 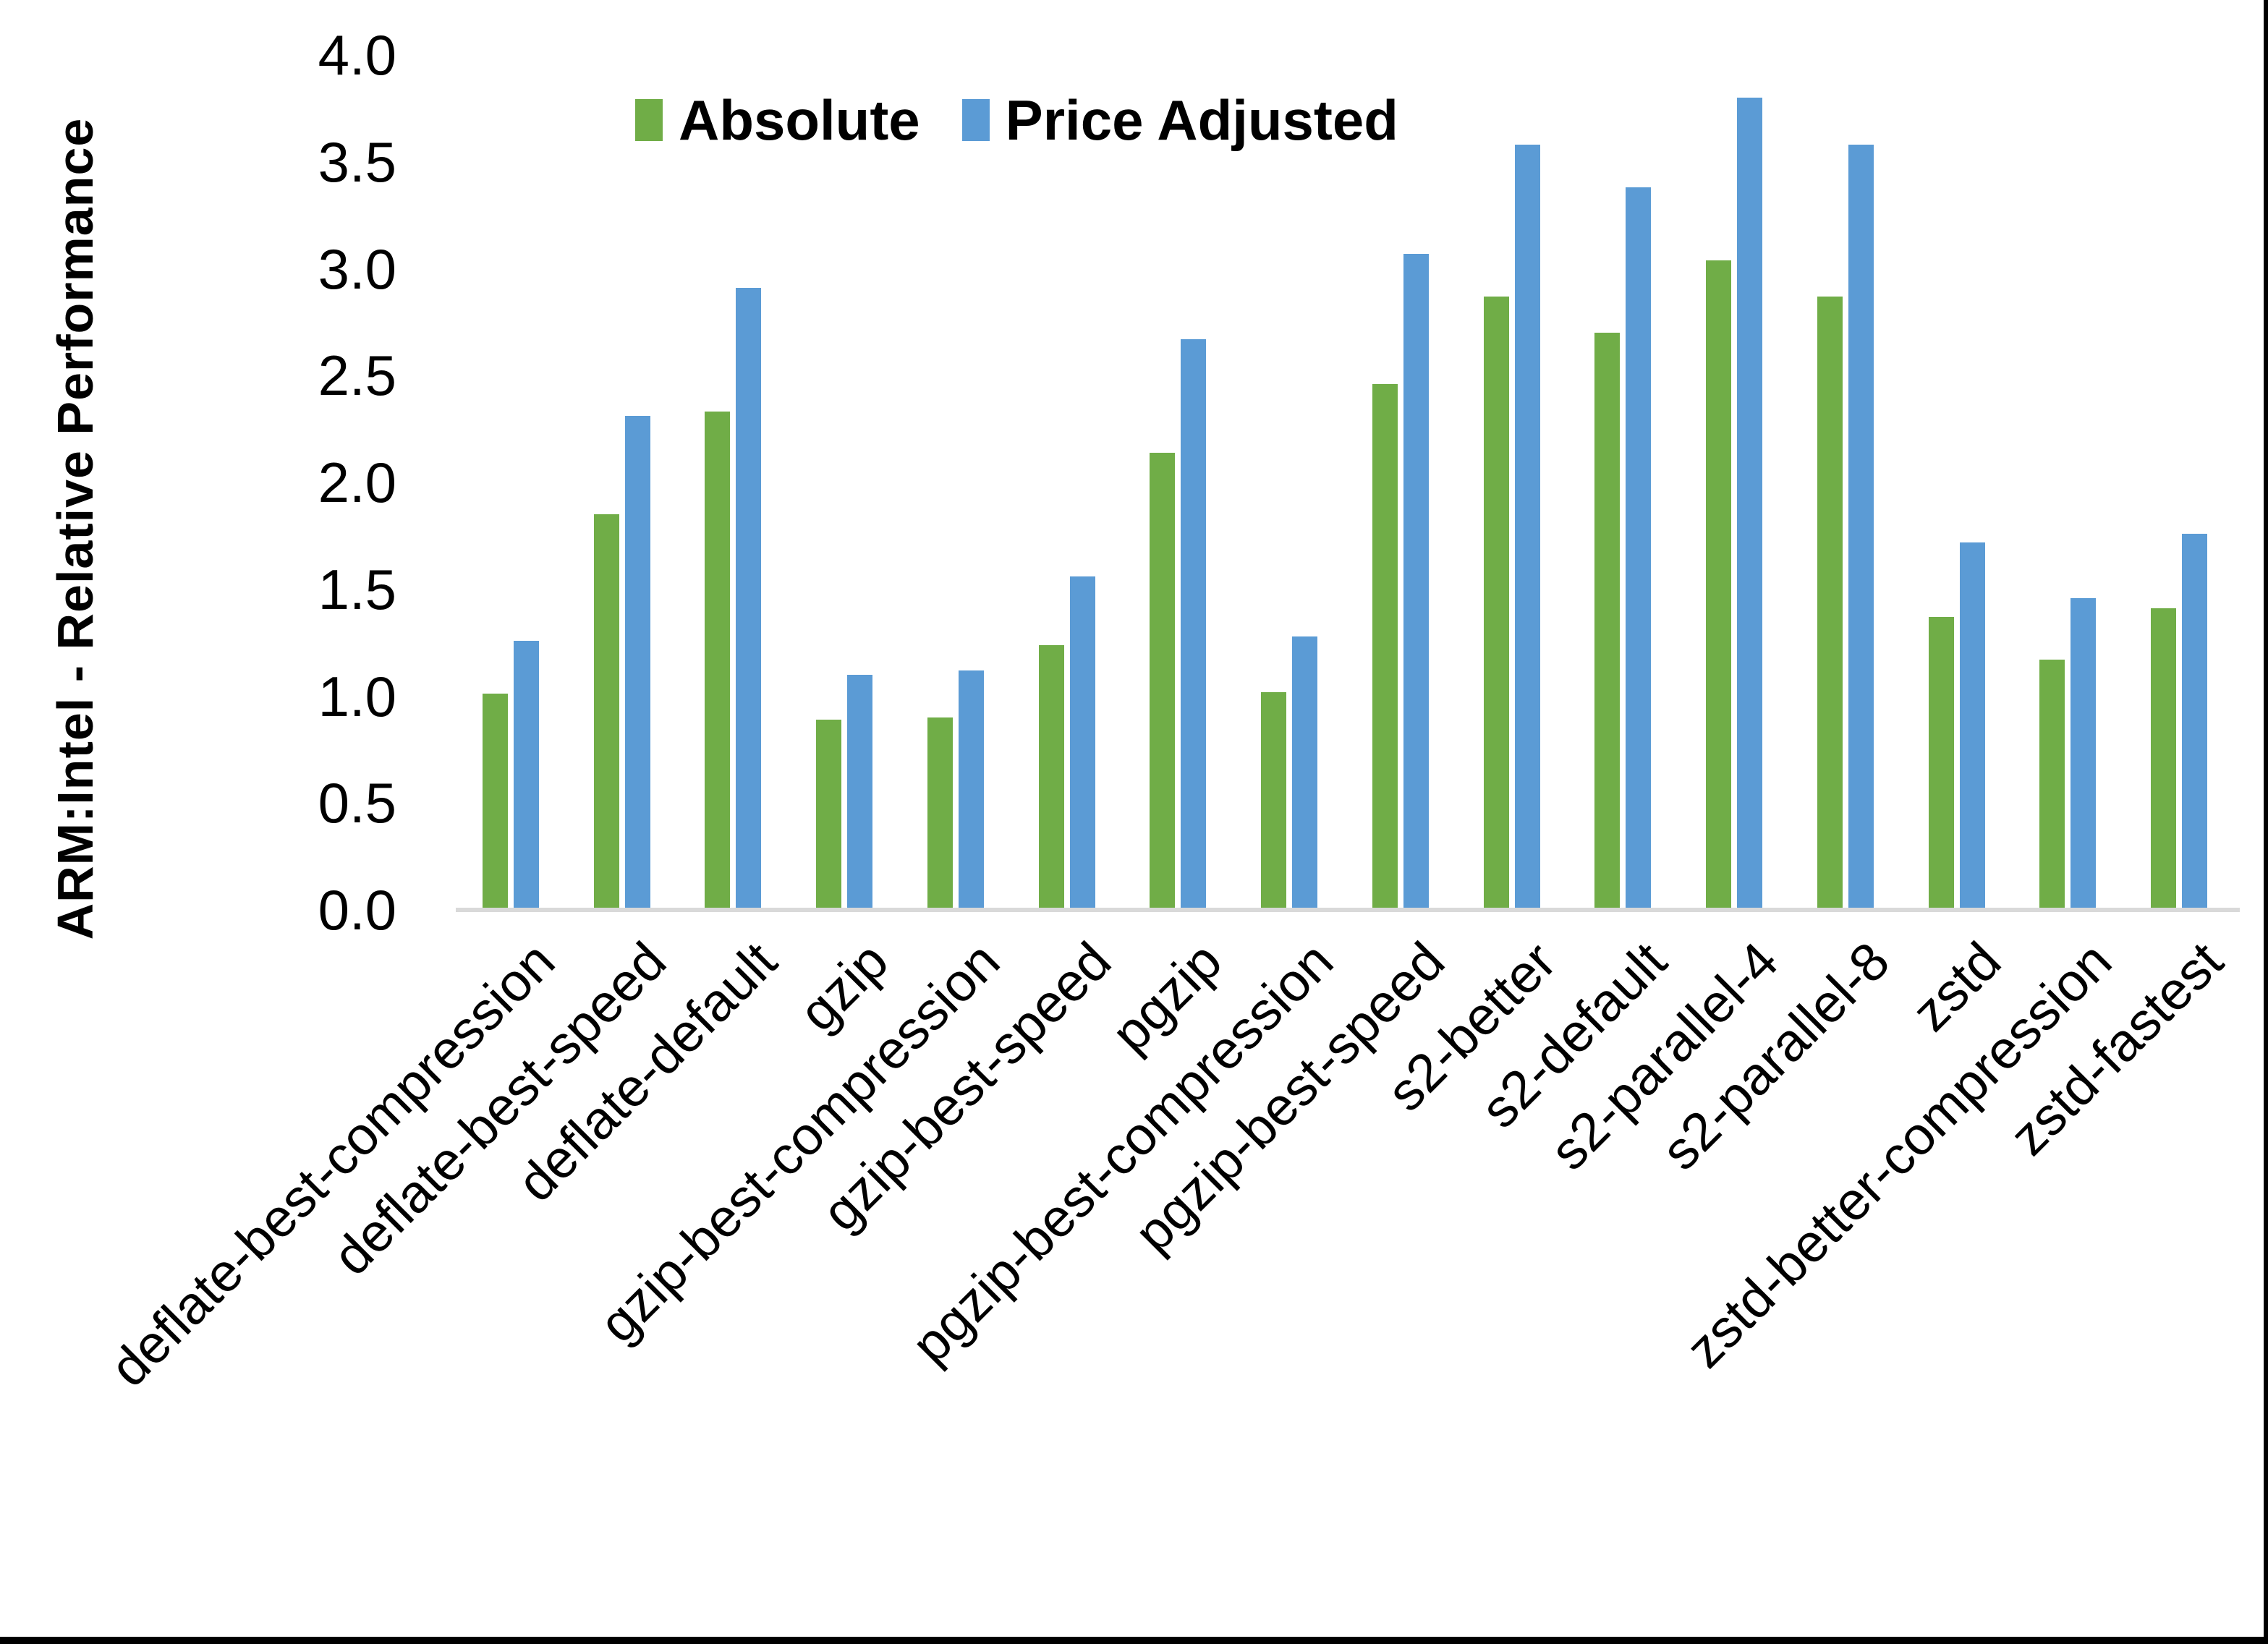 I want to click on x-category-label-deflate-best-compression: deflate-best-compression, so click(x=332, y=1164).